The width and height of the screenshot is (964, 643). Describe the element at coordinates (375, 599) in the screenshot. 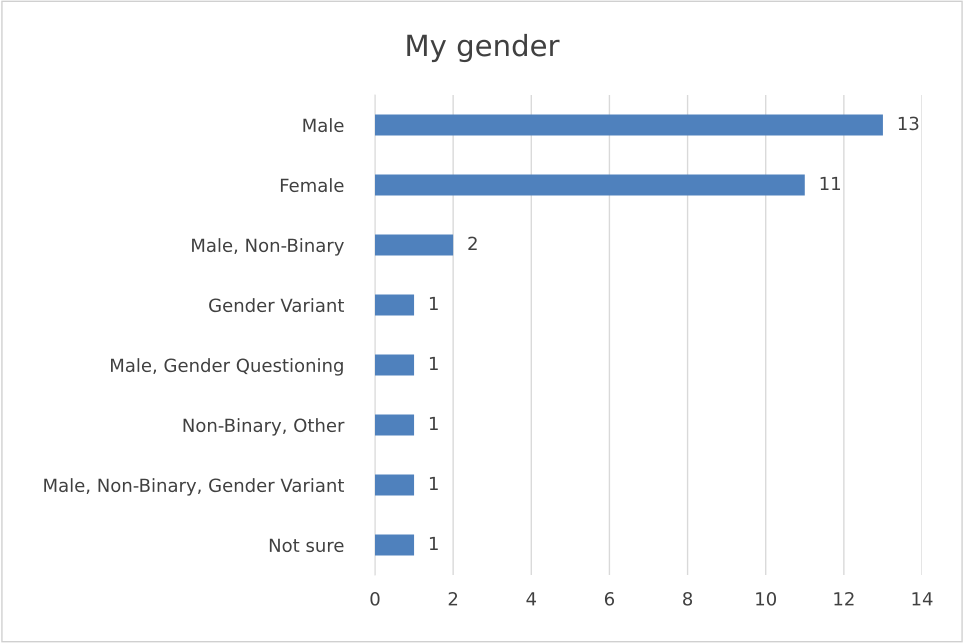

I see `x-tick-label: 0` at that location.